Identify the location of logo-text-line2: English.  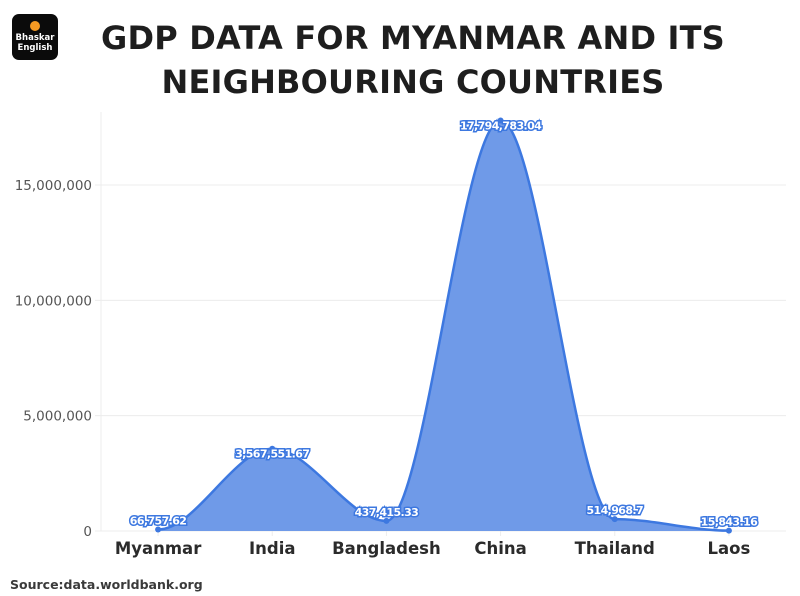
(35, 48).